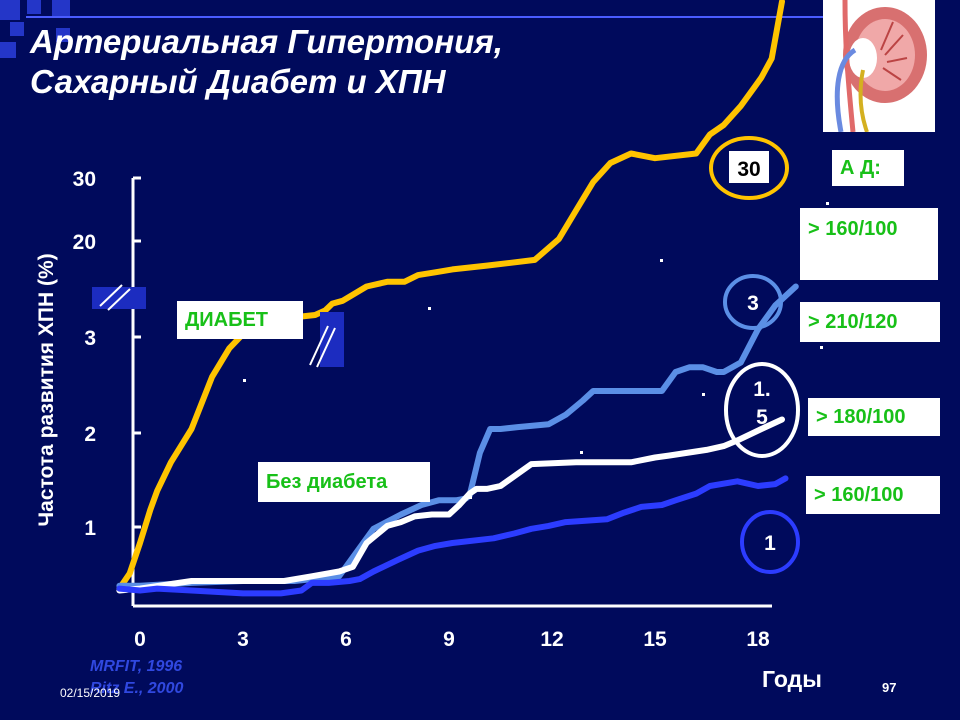 Image resolution: width=960 pixels, height=720 pixels. What do you see at coordinates (449, 639) in the screenshot?
I see `x-tick-label: 9` at bounding box center [449, 639].